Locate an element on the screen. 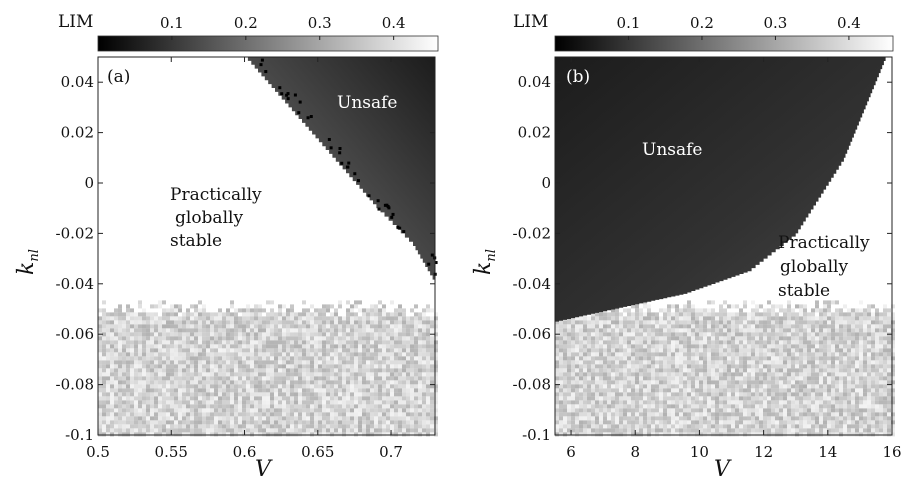 The height and width of the screenshot is (483, 916). colorbar-tick-label-a-0: 0.1 is located at coordinates (172, 23).